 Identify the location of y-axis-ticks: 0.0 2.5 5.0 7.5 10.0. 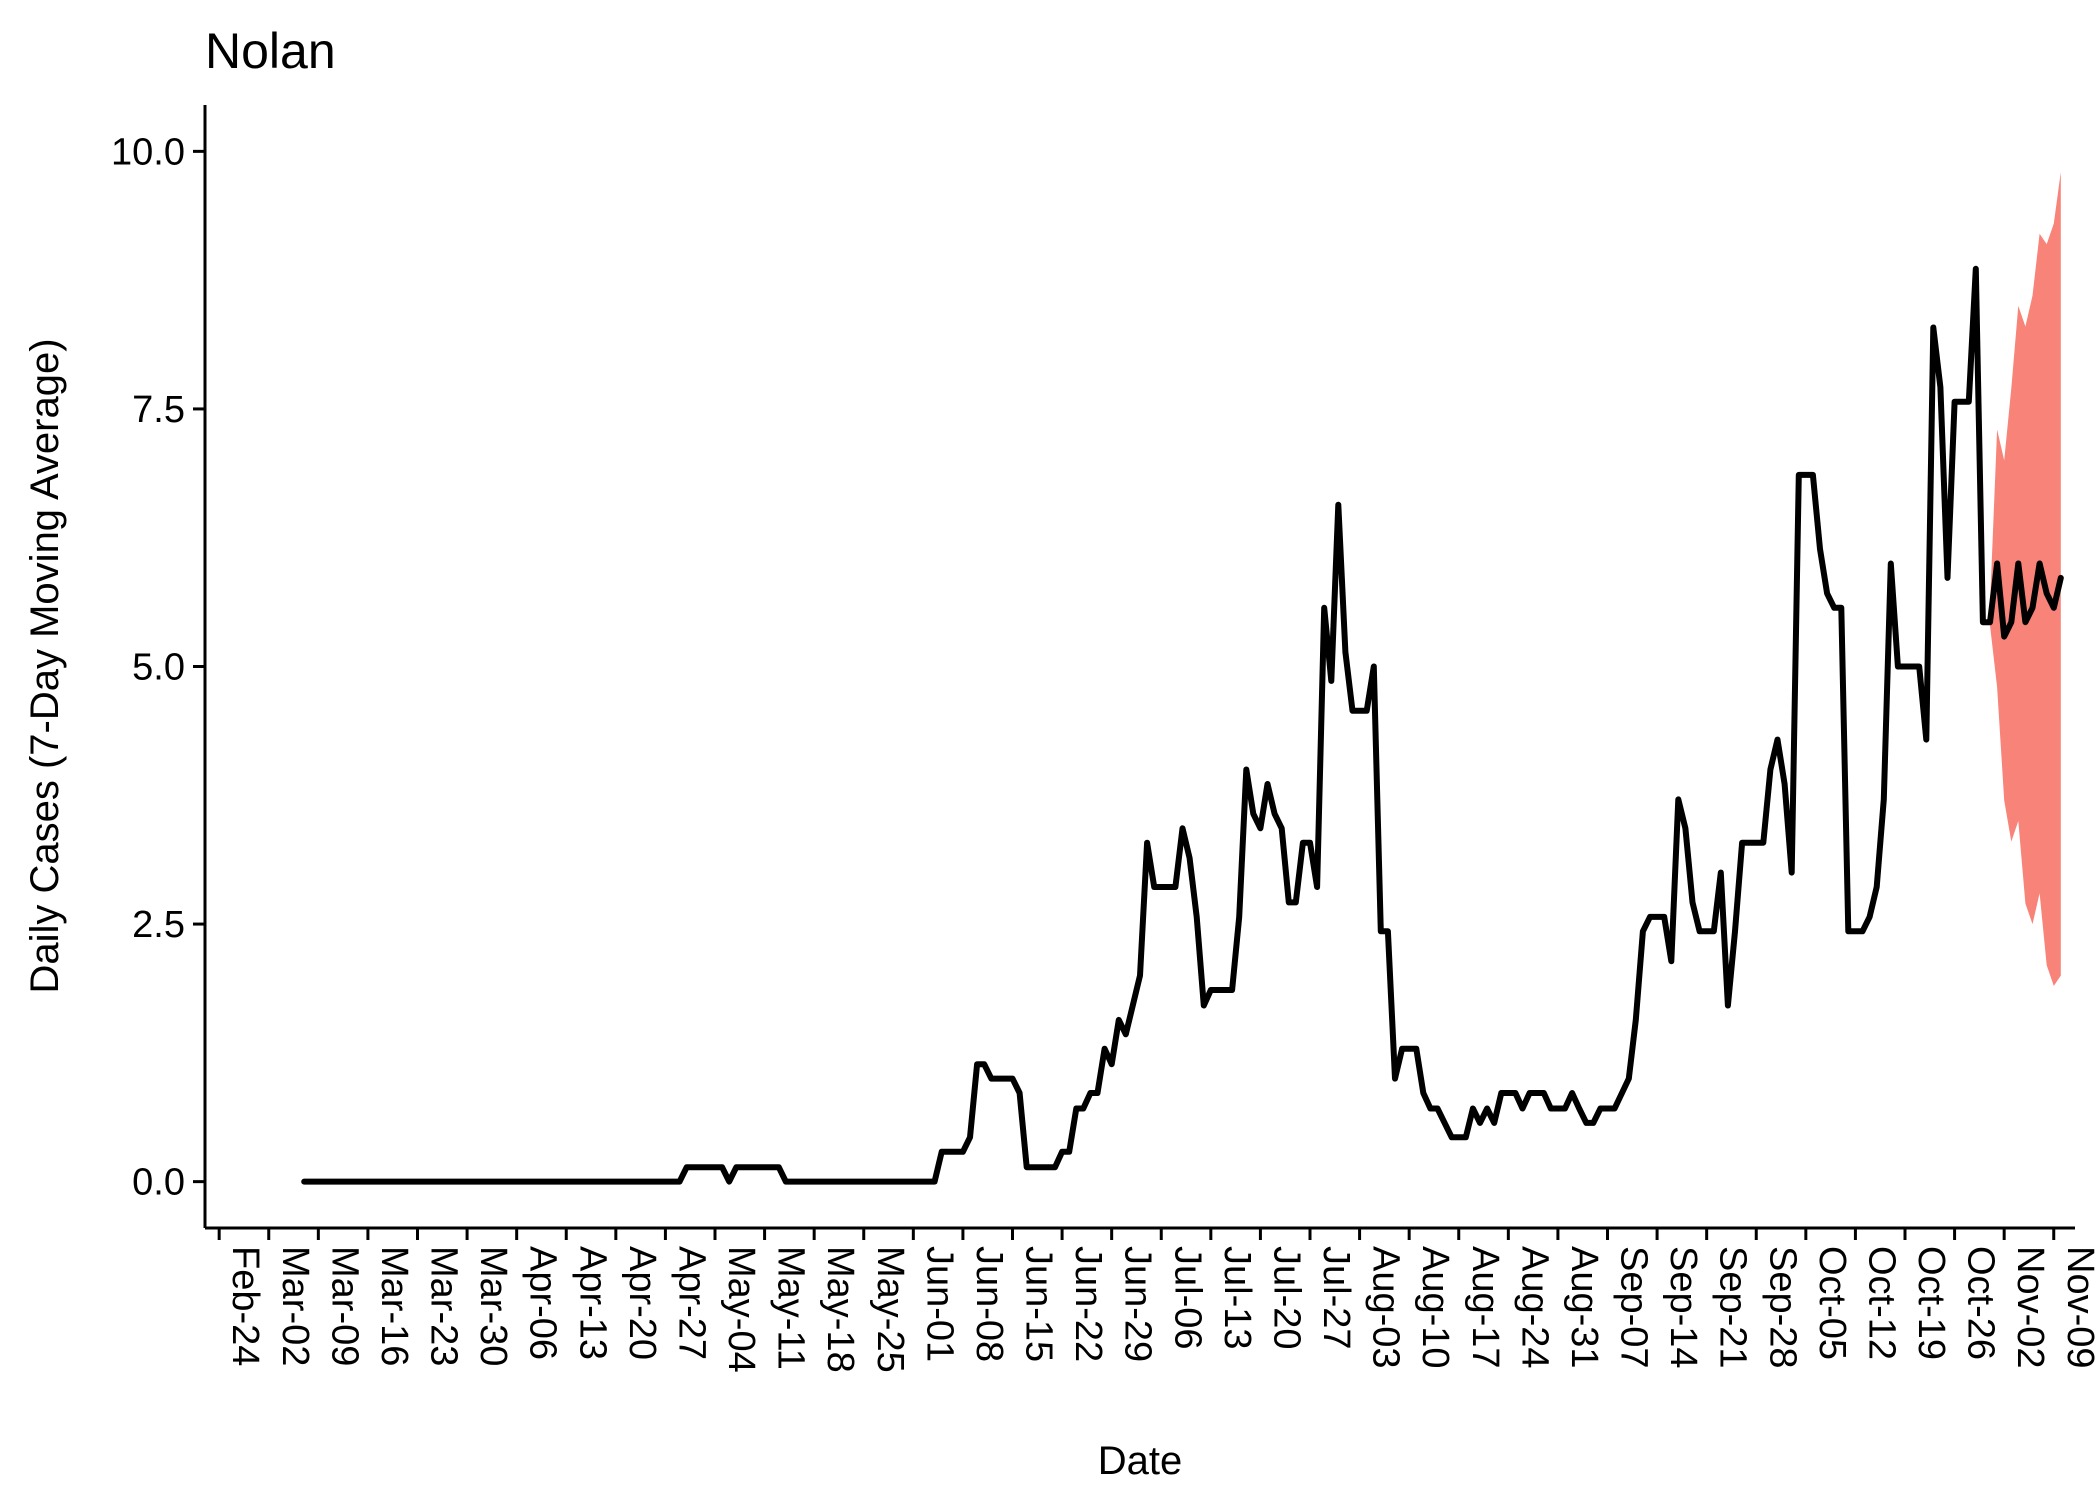
(158, 667).